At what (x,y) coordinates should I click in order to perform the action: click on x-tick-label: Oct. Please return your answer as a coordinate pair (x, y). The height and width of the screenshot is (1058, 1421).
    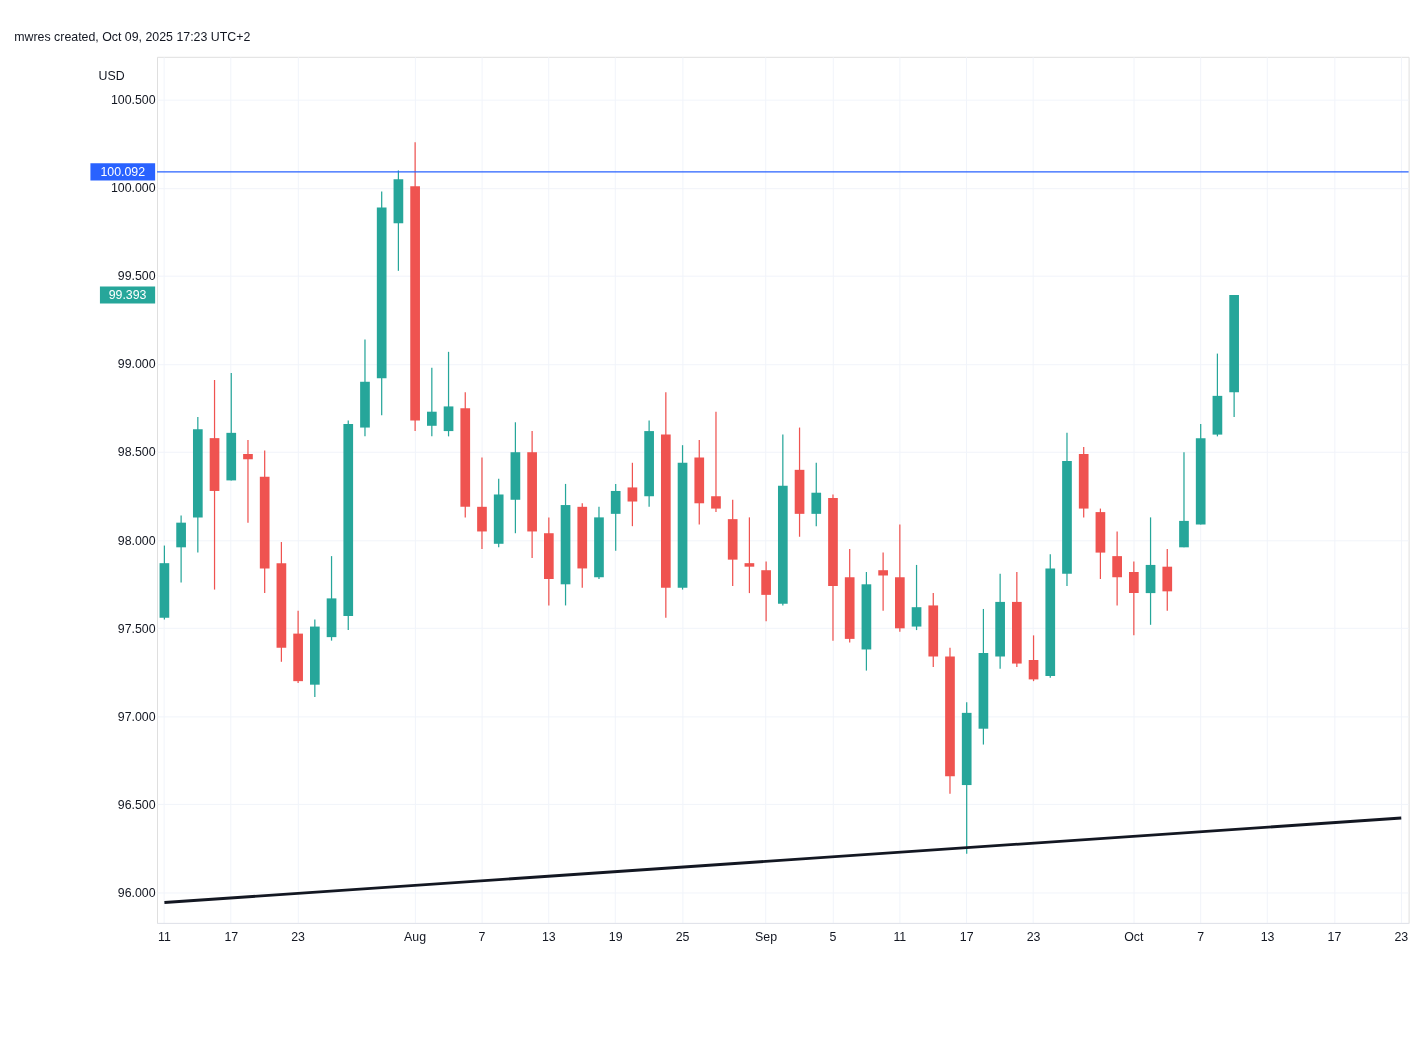
    Looking at the image, I should click on (1134, 936).